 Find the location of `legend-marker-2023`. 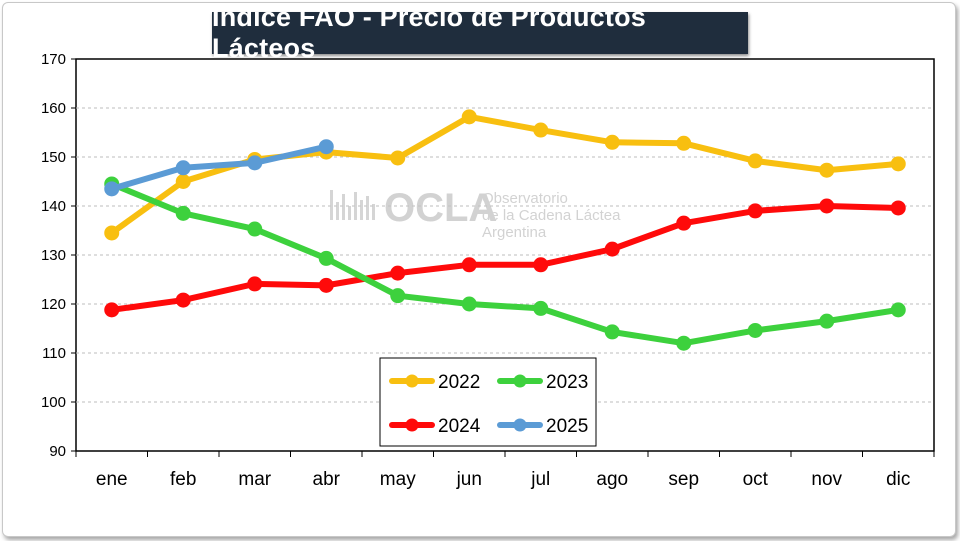

legend-marker-2023 is located at coordinates (520, 381).